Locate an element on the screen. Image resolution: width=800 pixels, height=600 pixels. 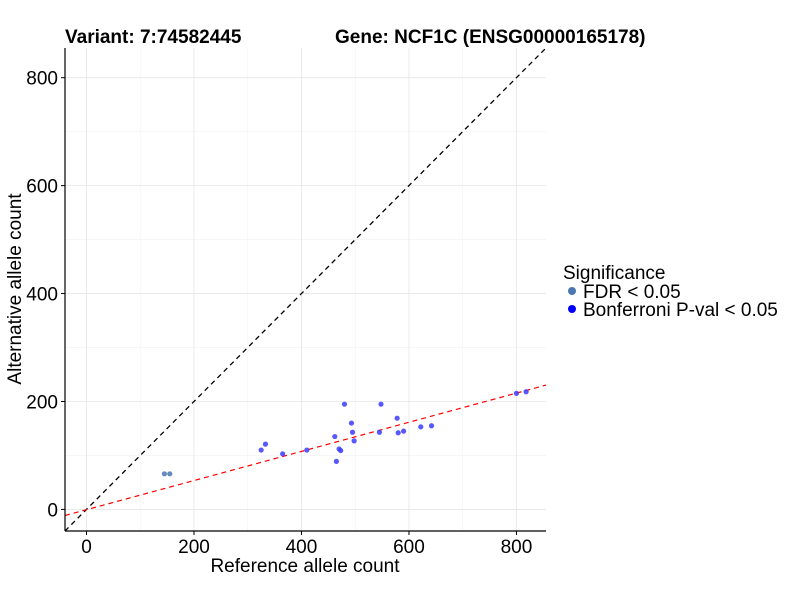
chart-title-gene: Gene: NCF1C (ENSG00000165178) is located at coordinates (490, 37).